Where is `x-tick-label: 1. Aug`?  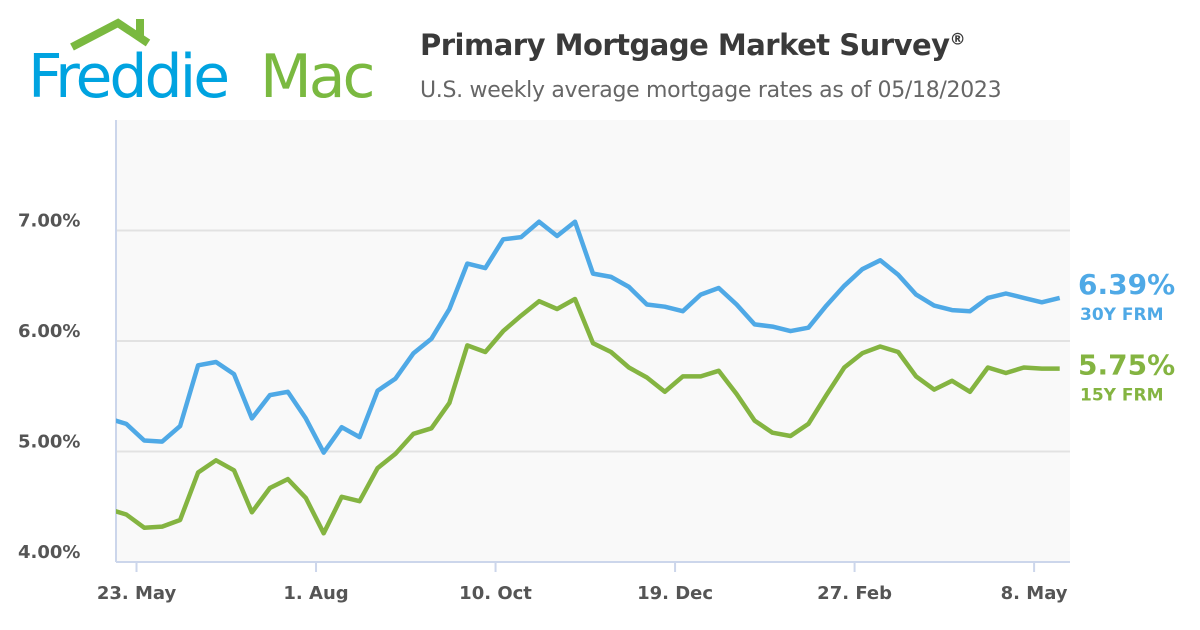 x-tick-label: 1. Aug is located at coordinates (315, 593).